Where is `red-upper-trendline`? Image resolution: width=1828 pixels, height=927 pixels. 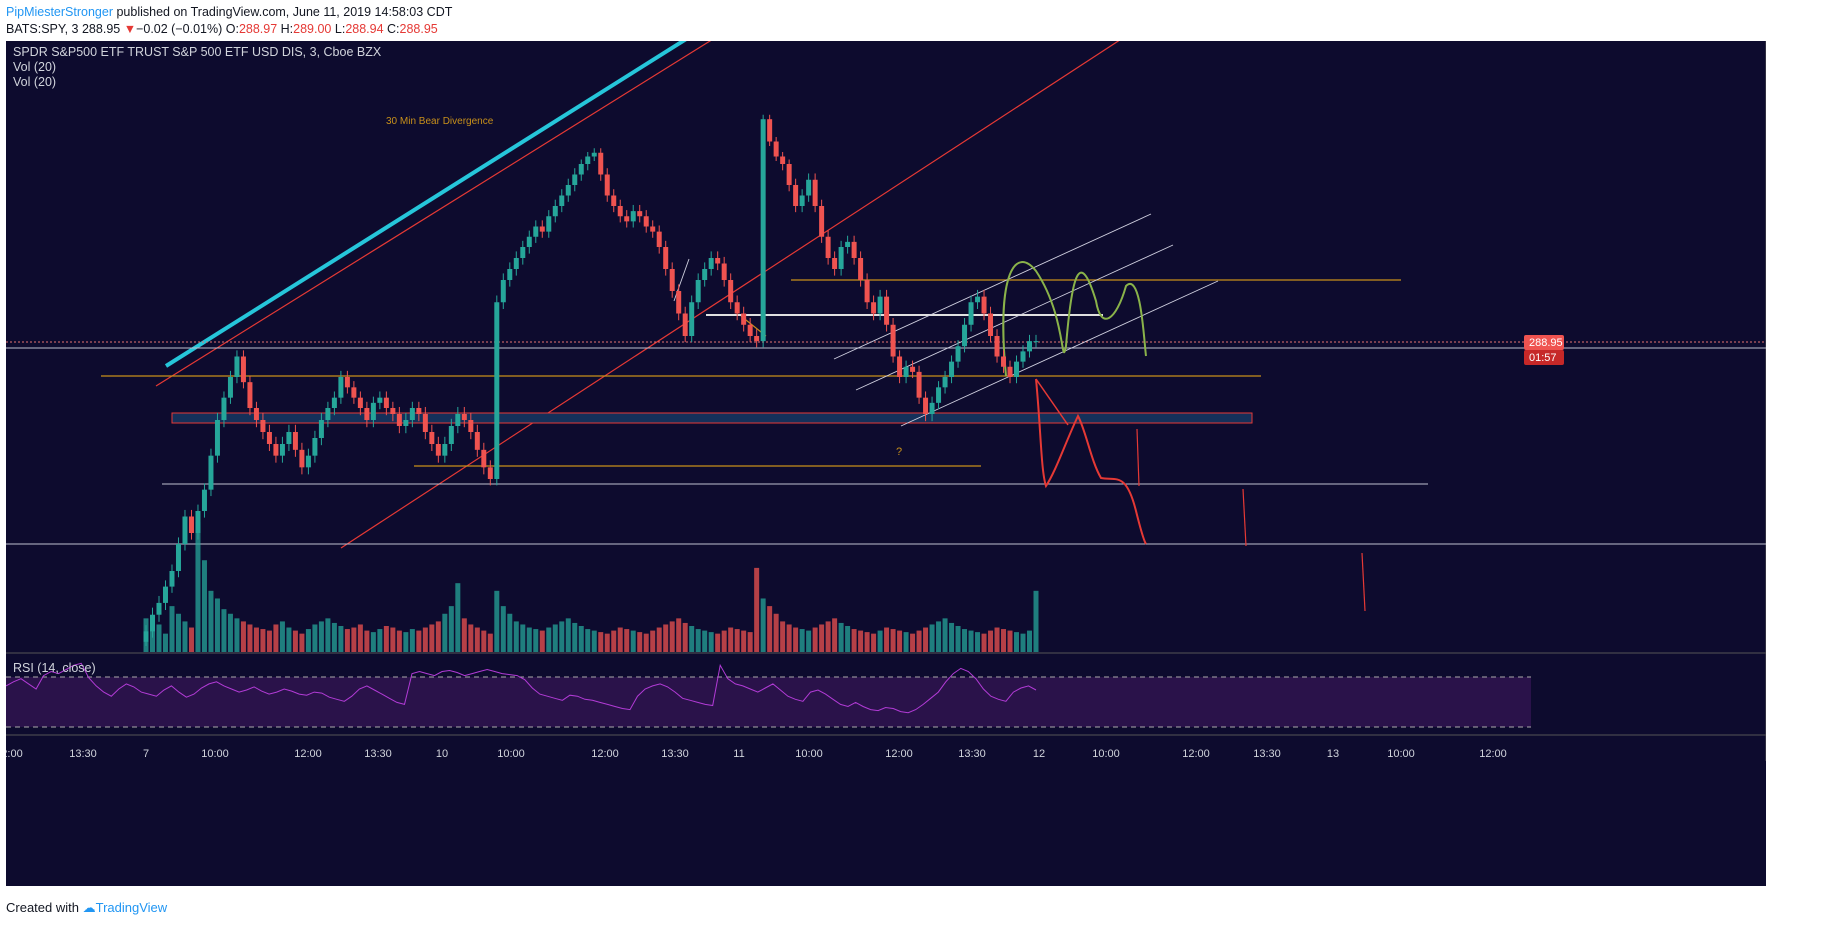 red-upper-trendline is located at coordinates (436, 214).